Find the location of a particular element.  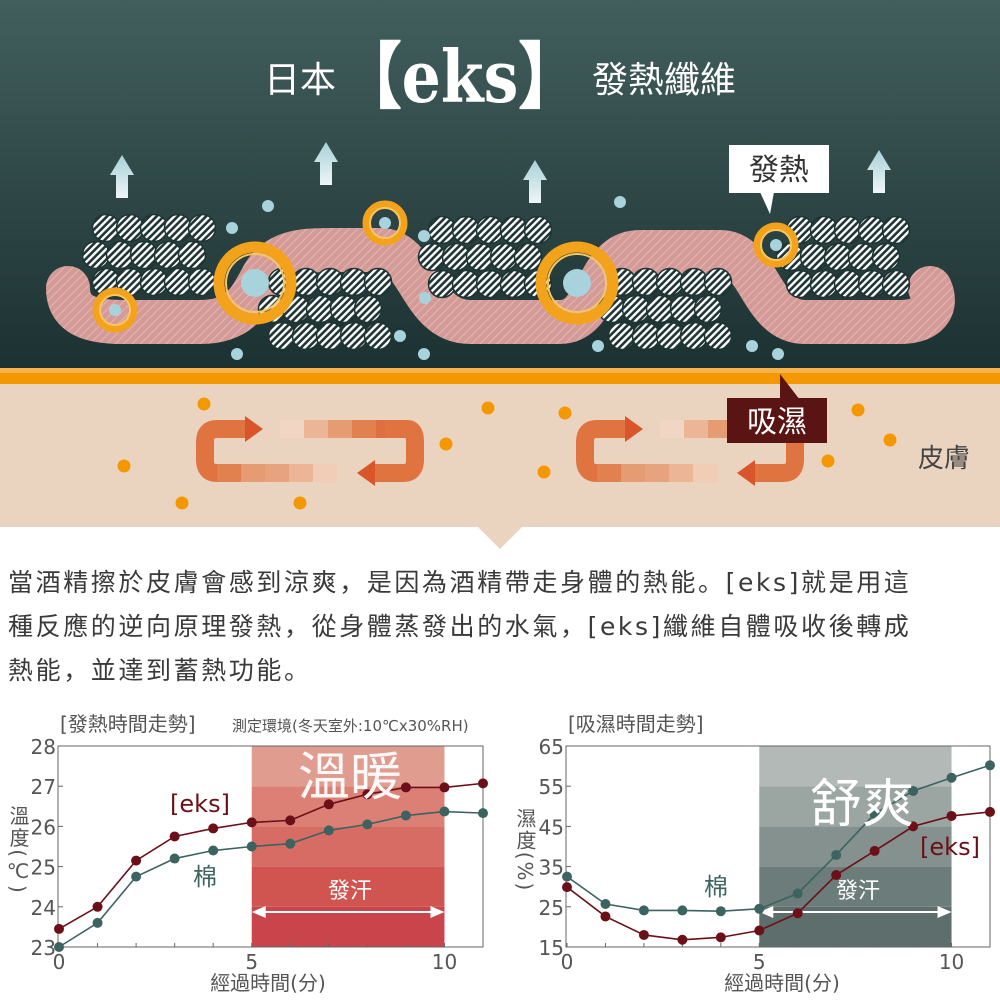

plot-area: 0 5 10 15 25 35 45 55 65 is located at coordinates (767, 854).